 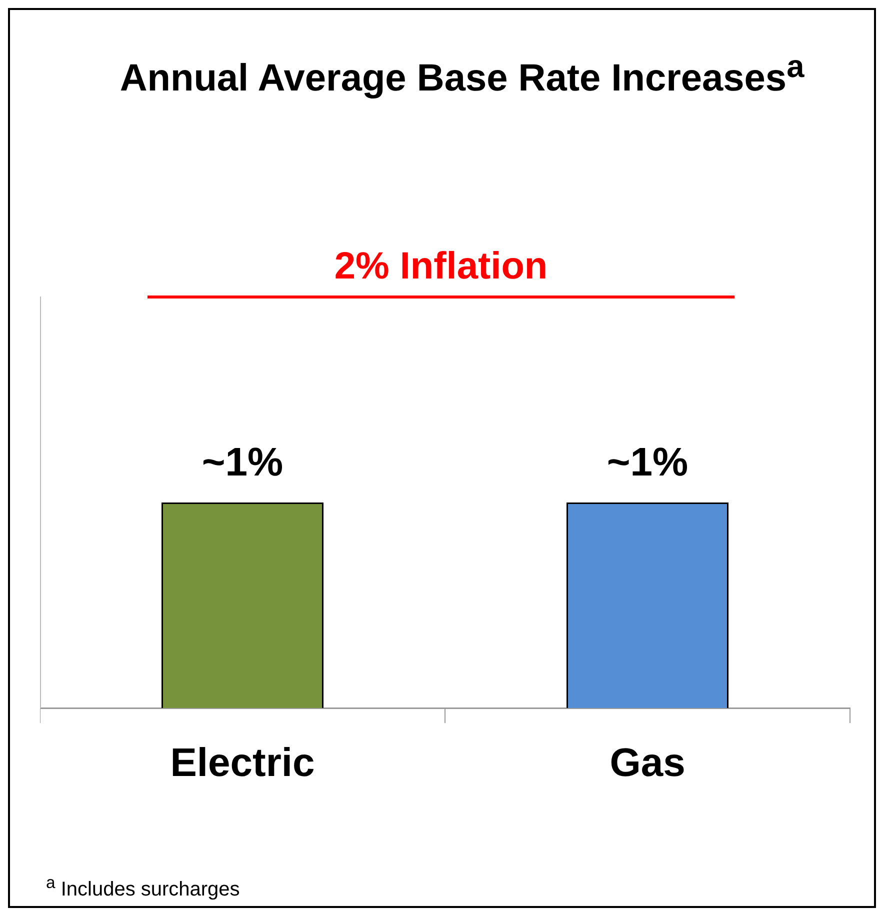 What do you see at coordinates (462, 74) in the screenshot?
I see `chart-title: Annual Average Base Rate Increases$^{a}$` at bounding box center [462, 74].